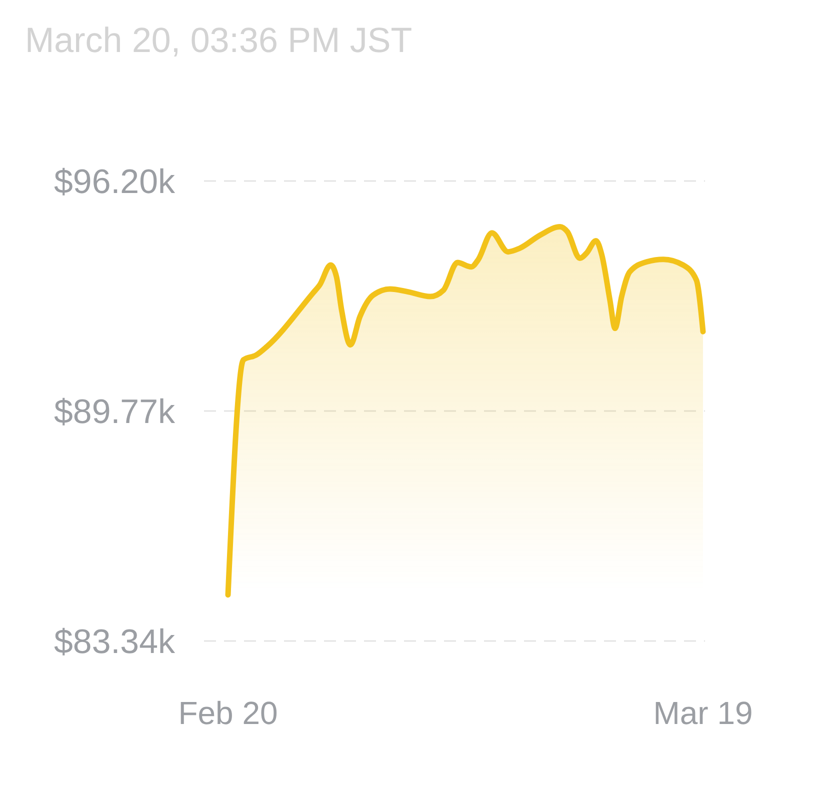  What do you see at coordinates (115, 182) in the screenshot?
I see `y-tick-label: $96.20k` at bounding box center [115, 182].